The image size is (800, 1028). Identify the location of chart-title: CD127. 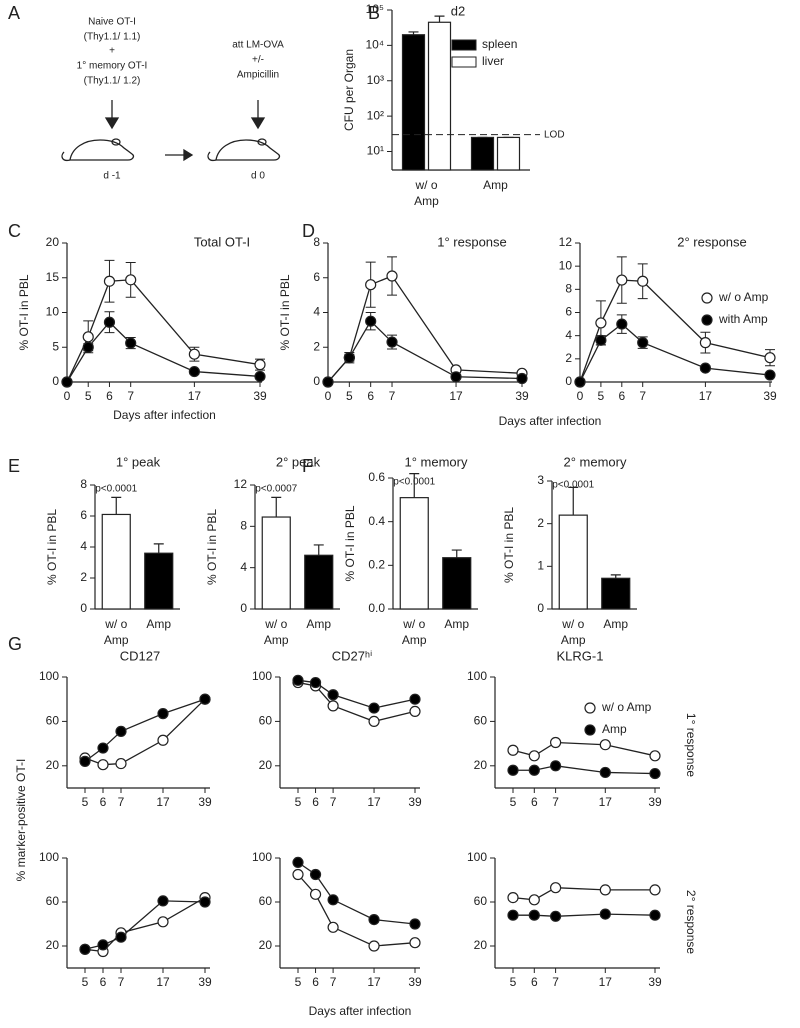
(140, 655).